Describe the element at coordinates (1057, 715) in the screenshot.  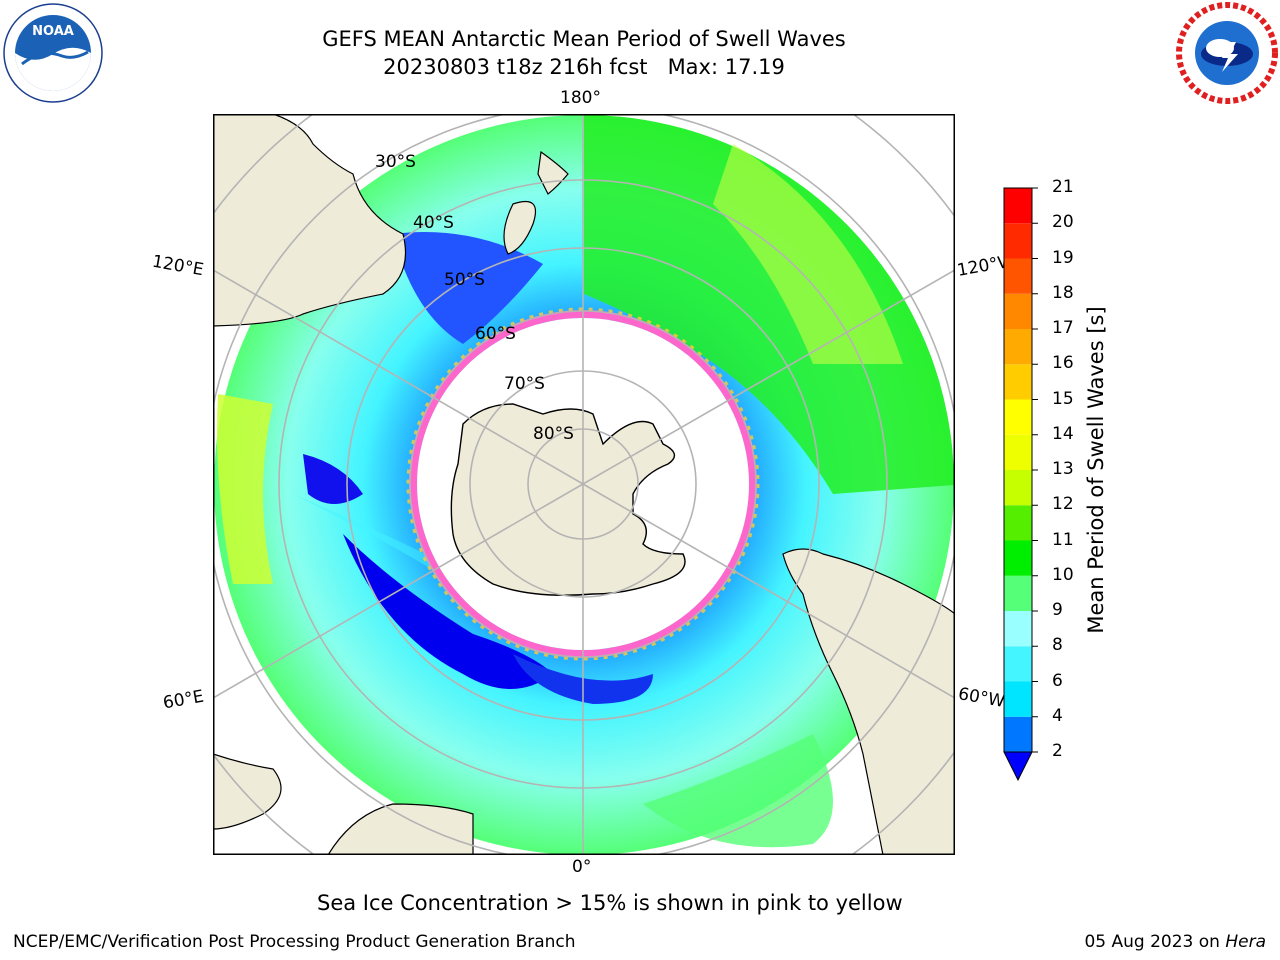
I see `colorbar-tick-label: 4` at that location.